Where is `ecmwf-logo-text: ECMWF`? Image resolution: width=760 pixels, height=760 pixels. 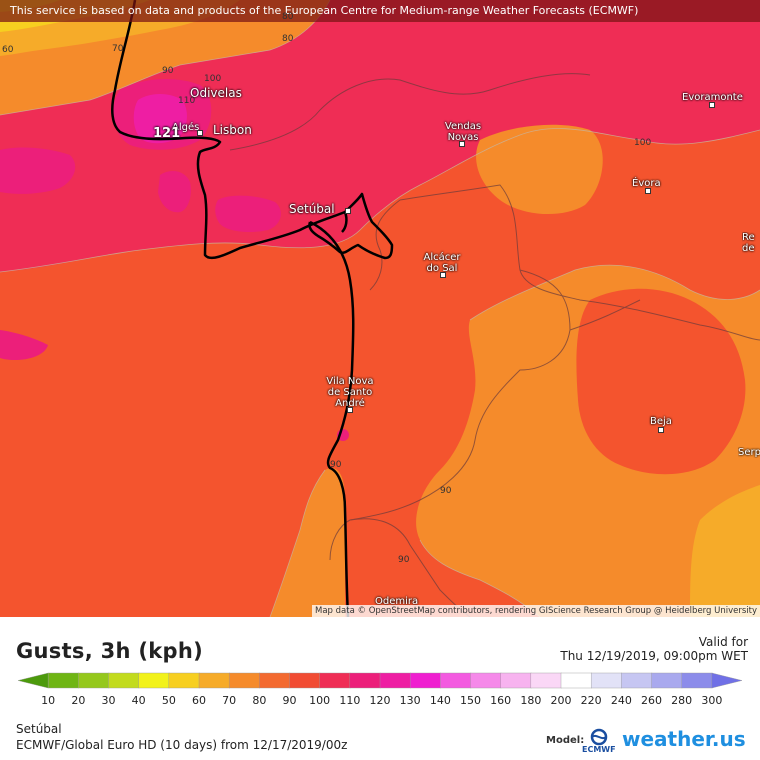 ecmwf-logo-text: ECMWF is located at coordinates (599, 749).